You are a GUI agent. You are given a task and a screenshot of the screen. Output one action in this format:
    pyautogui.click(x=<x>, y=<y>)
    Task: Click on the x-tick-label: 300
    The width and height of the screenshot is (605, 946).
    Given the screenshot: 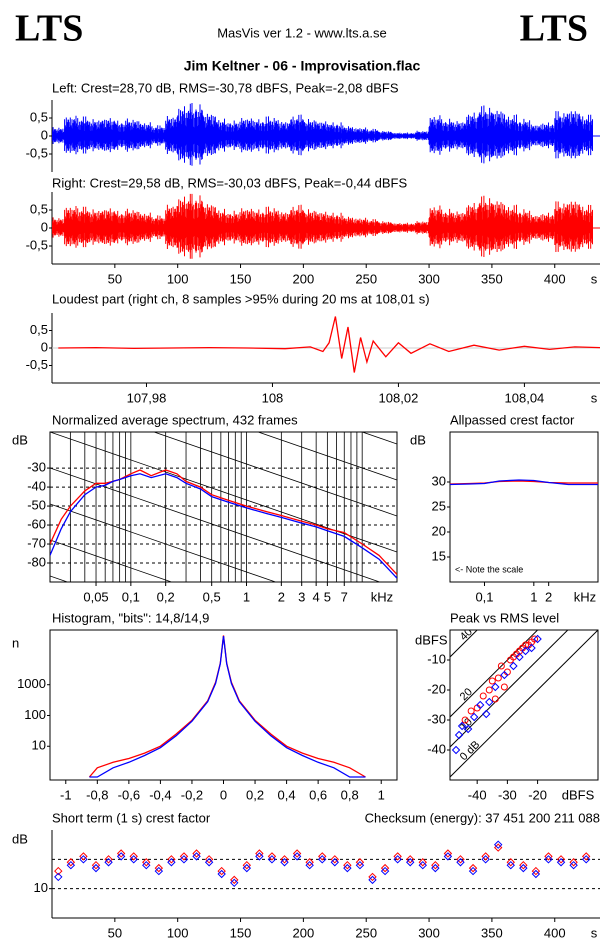 What is the action you would take?
    pyautogui.click(x=429, y=932)
    